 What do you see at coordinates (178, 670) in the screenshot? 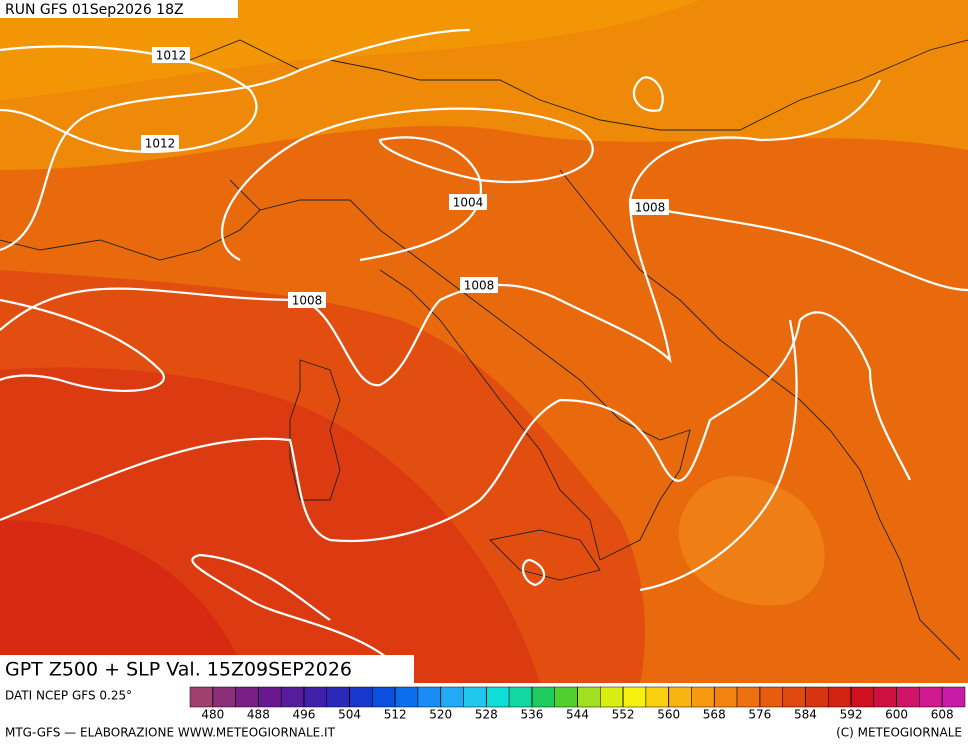
I see `caption-field: GPT Z500 + SLP Val. 15Z09SEP2026` at bounding box center [178, 670].